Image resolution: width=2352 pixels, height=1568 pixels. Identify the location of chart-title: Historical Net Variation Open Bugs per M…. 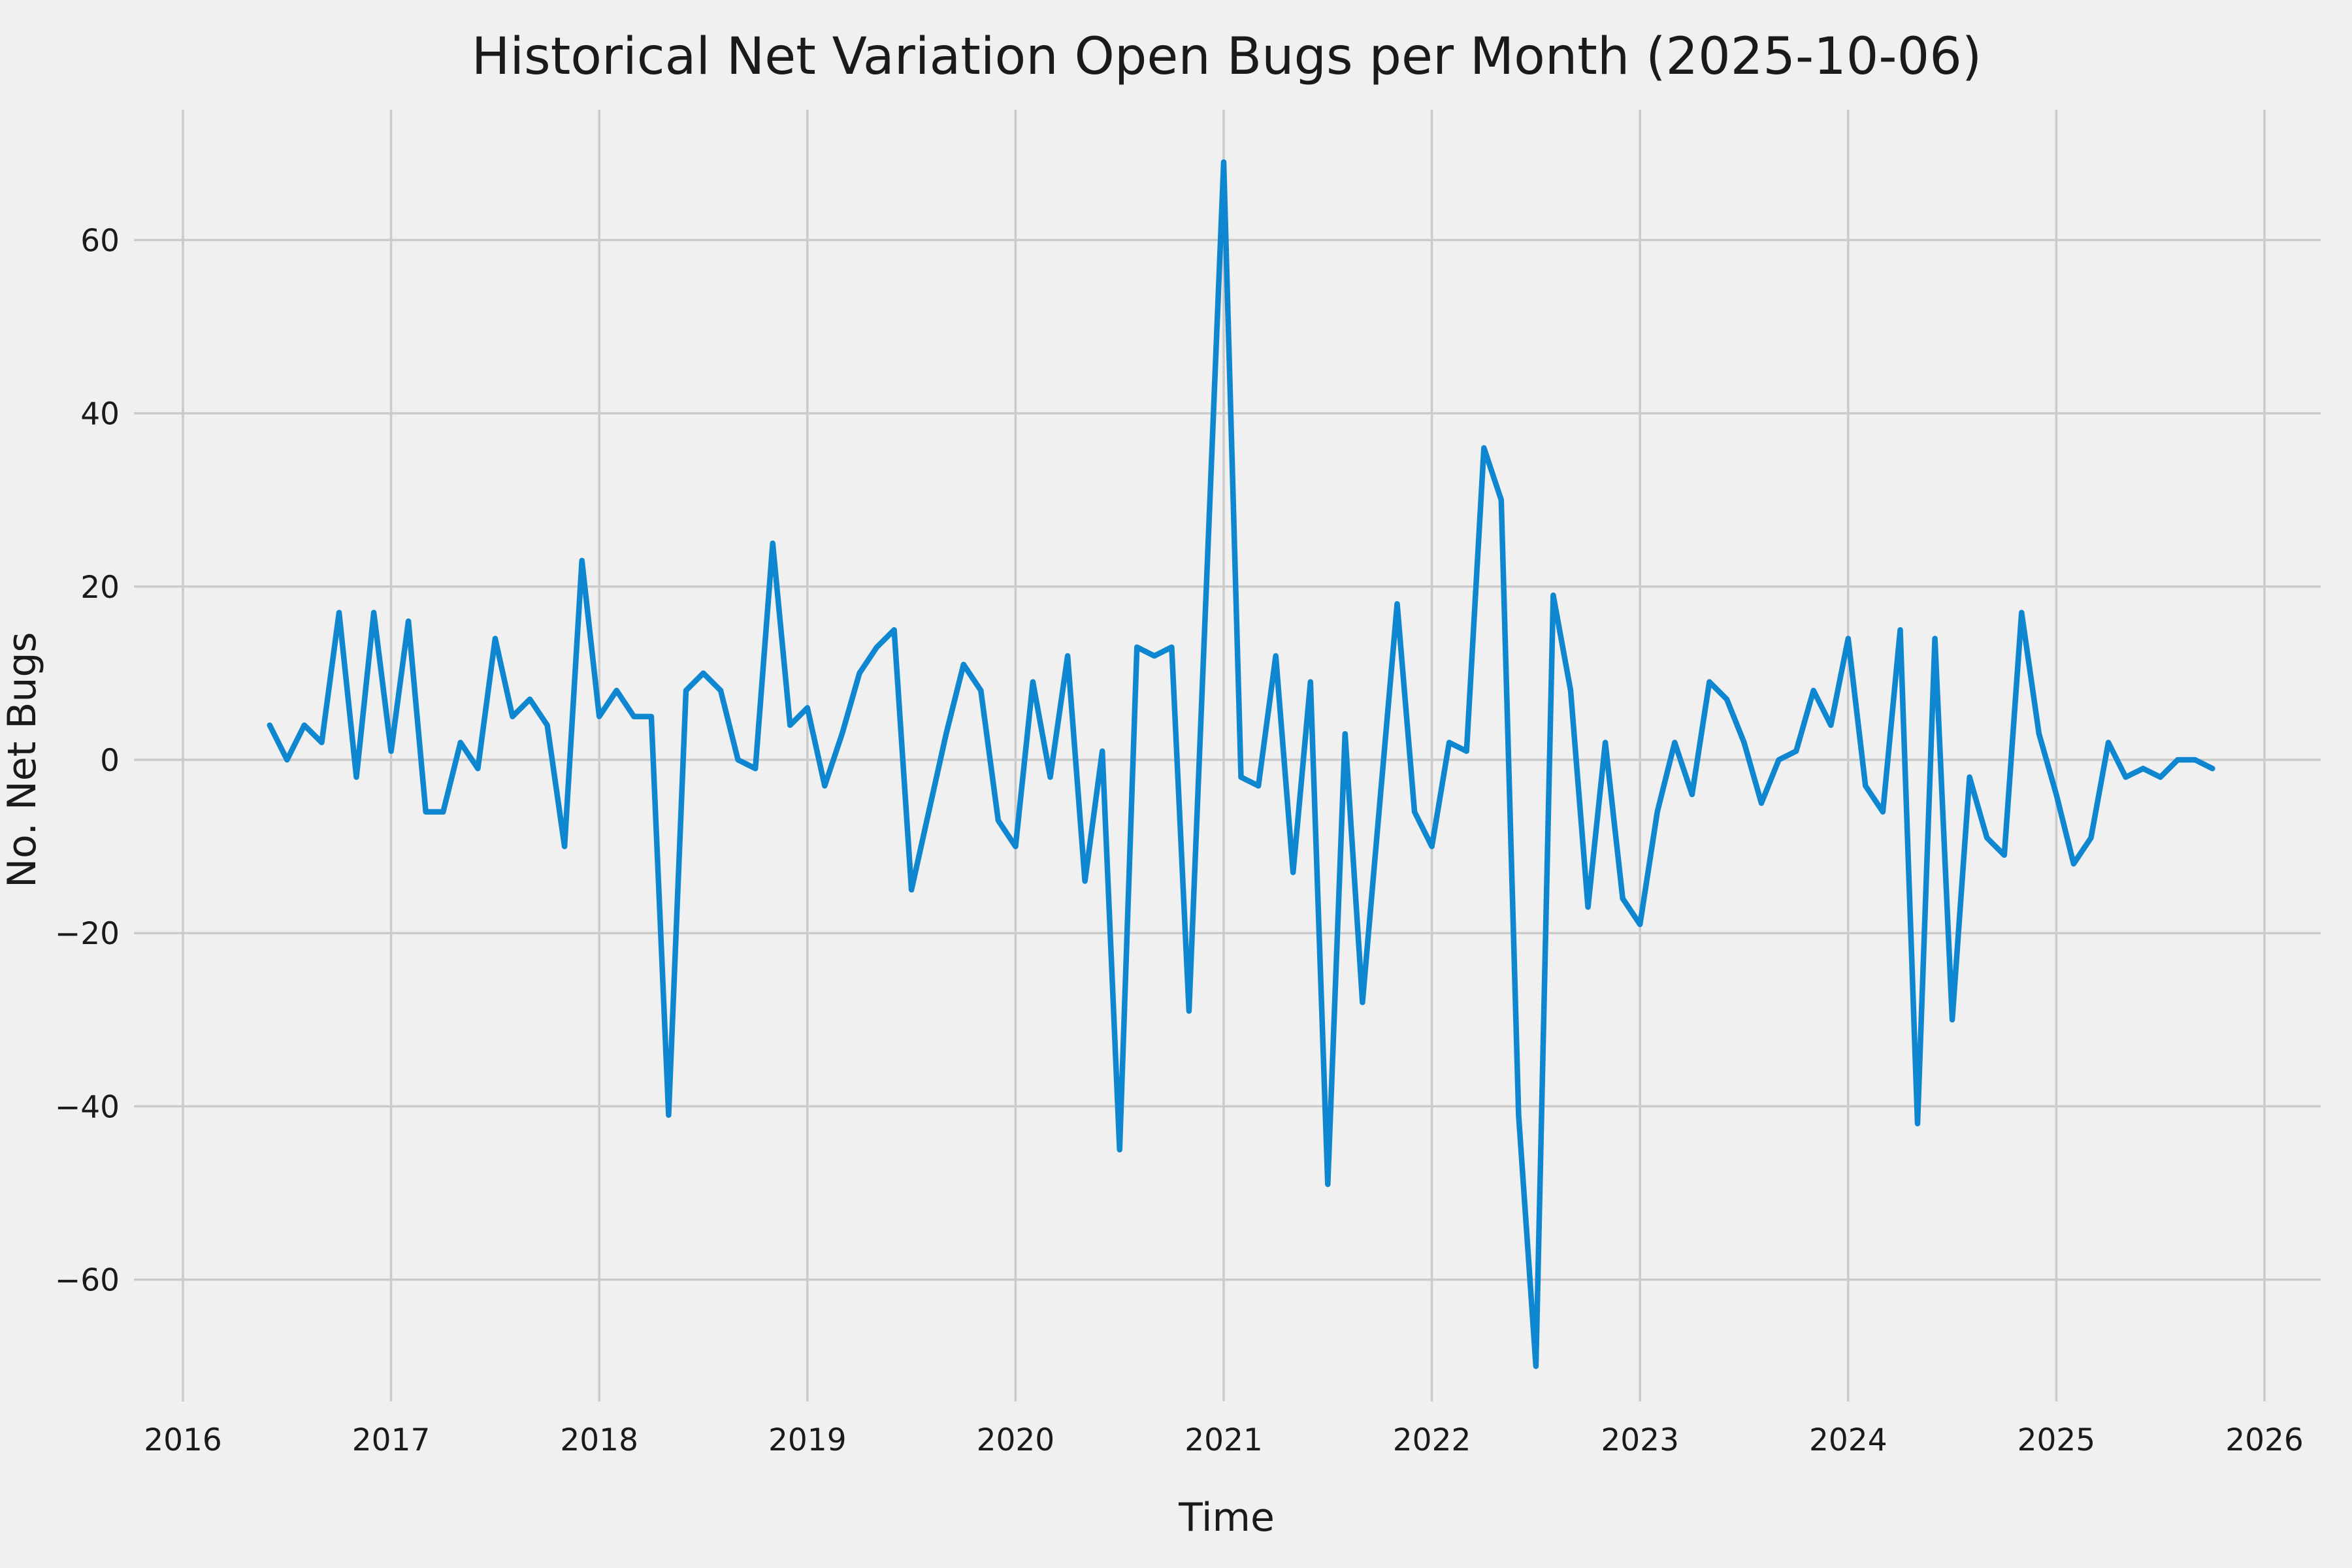
(1226, 56).